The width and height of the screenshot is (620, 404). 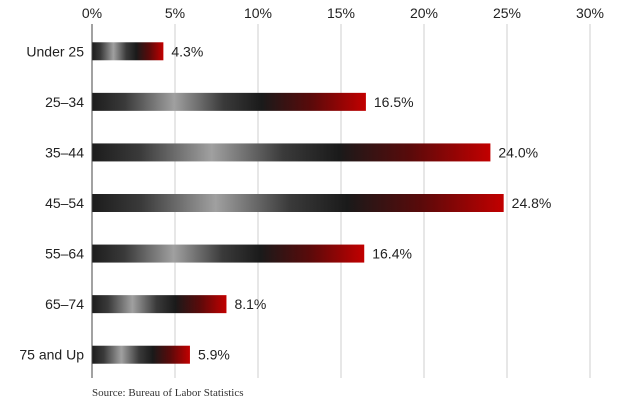 I want to click on value-label: 24.0%, so click(x=518, y=152).